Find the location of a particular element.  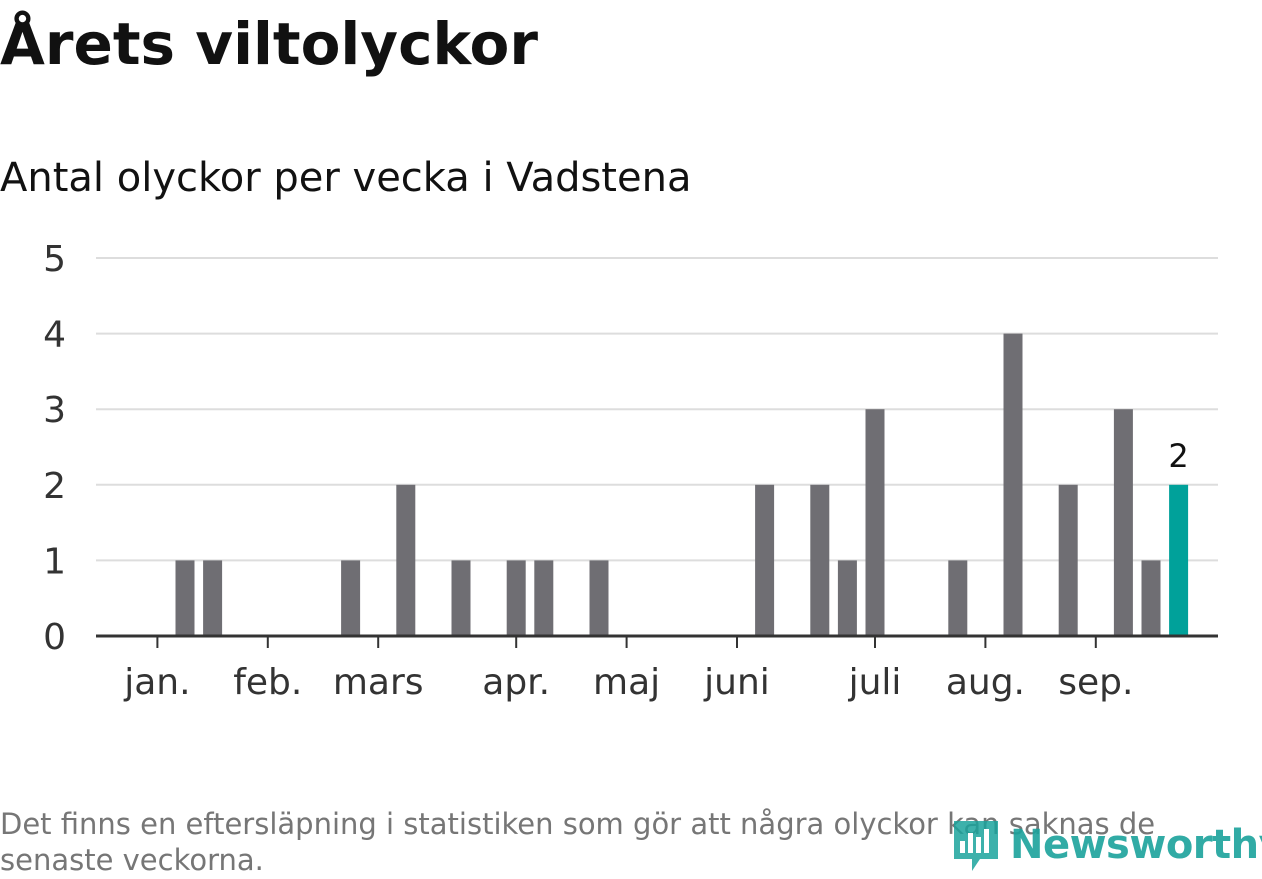

y-tick-label: 2 is located at coordinates (54, 486).